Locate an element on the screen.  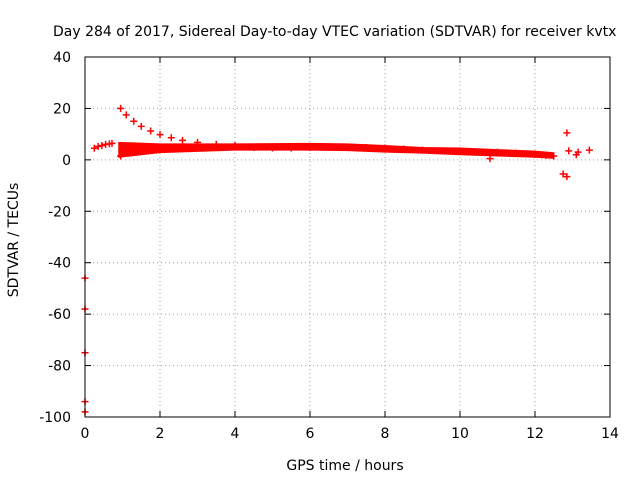
x-axis-label: GPS time / hours is located at coordinates (344, 466).